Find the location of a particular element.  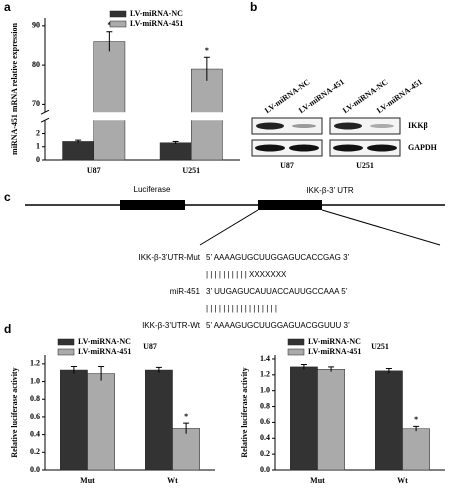

protein-label: GAPDH is located at coordinates (423, 147).